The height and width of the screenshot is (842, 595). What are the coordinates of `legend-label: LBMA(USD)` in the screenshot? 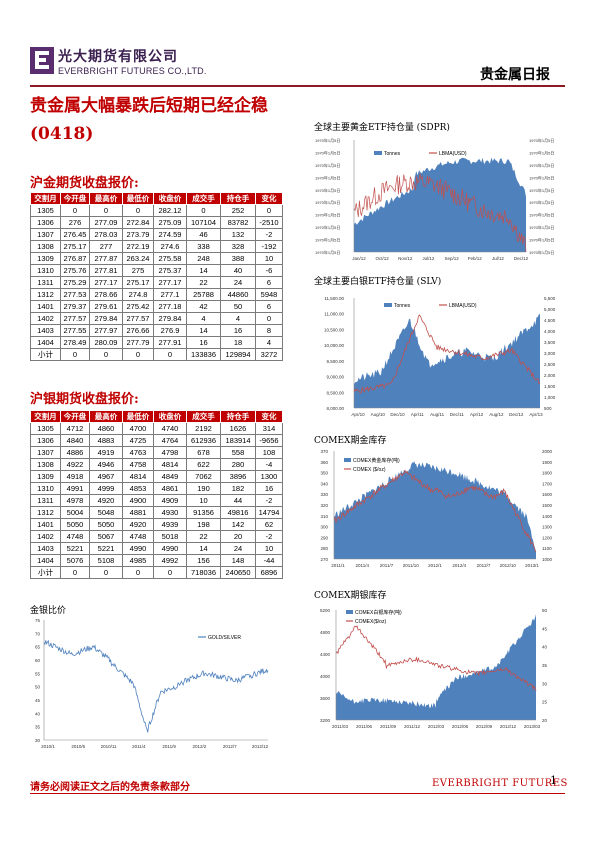 It's located at (463, 306).